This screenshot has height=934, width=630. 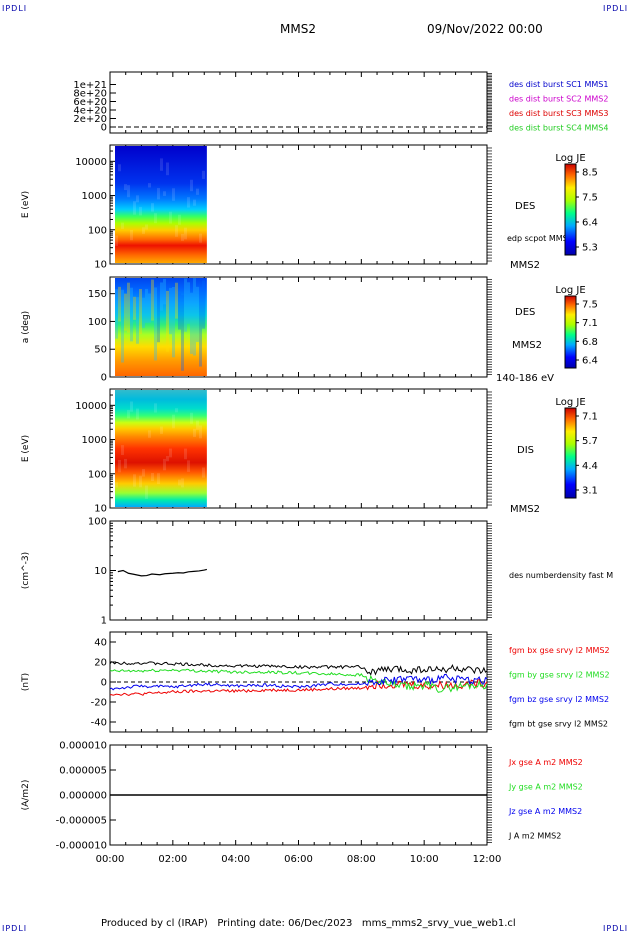 I want to click on corner-label-top-right: IPDLI, so click(x=616, y=8).